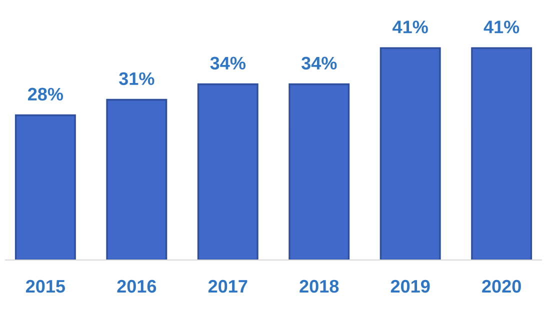 This screenshot has width=547, height=325. What do you see at coordinates (319, 286) in the screenshot?
I see `x-tick-label: 2018` at bounding box center [319, 286].